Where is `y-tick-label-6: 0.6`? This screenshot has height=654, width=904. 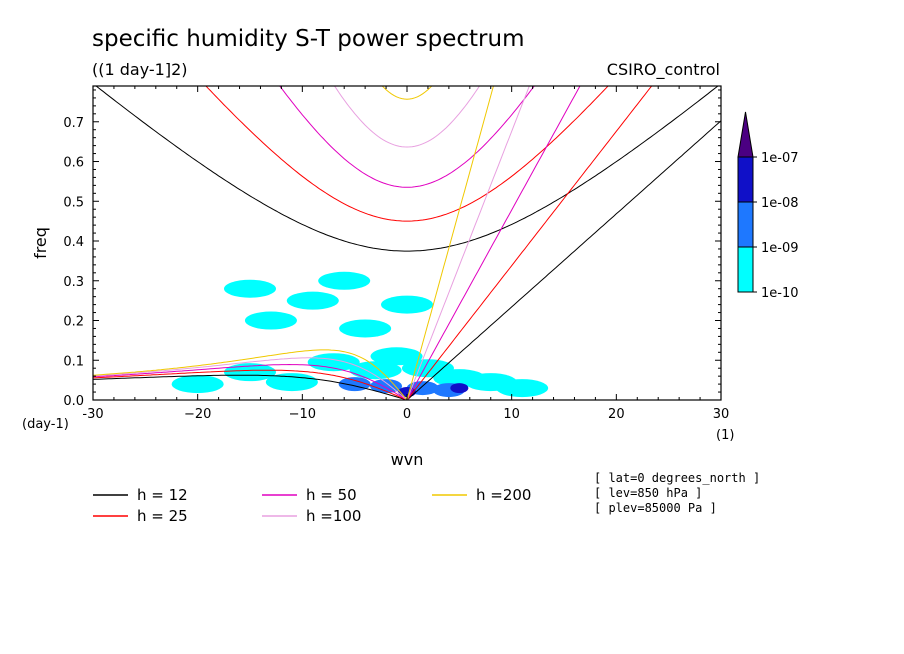 y-tick-label-6: 0.6 is located at coordinates (73, 163).